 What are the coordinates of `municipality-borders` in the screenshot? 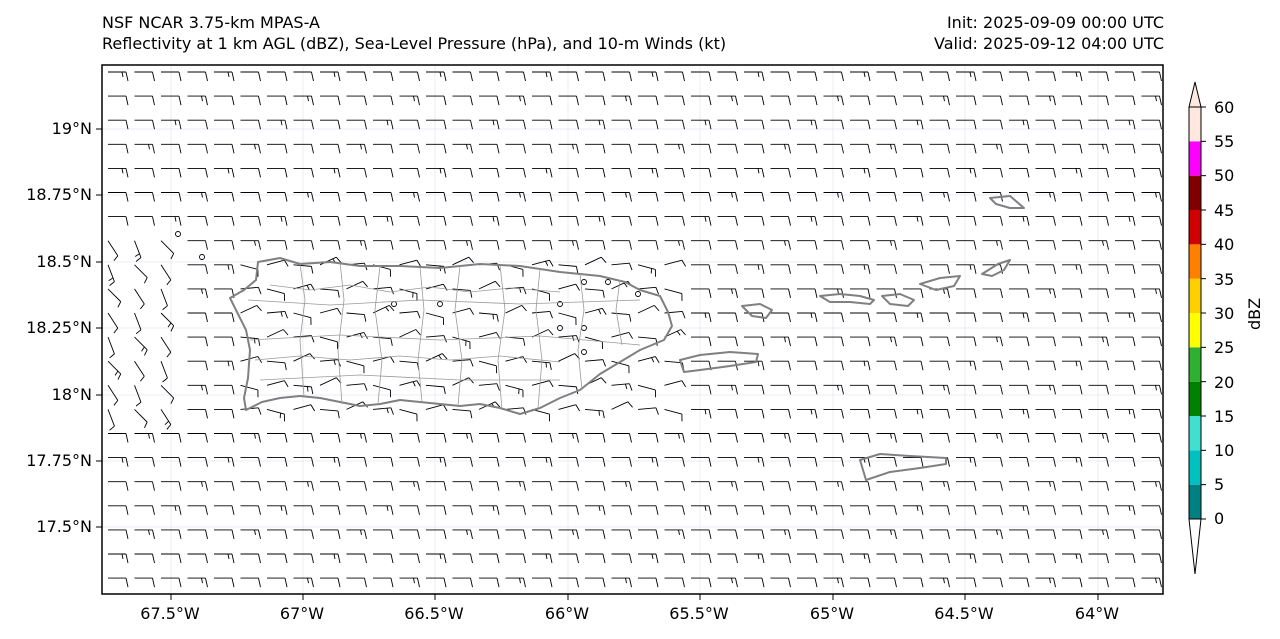 It's located at (444, 336).